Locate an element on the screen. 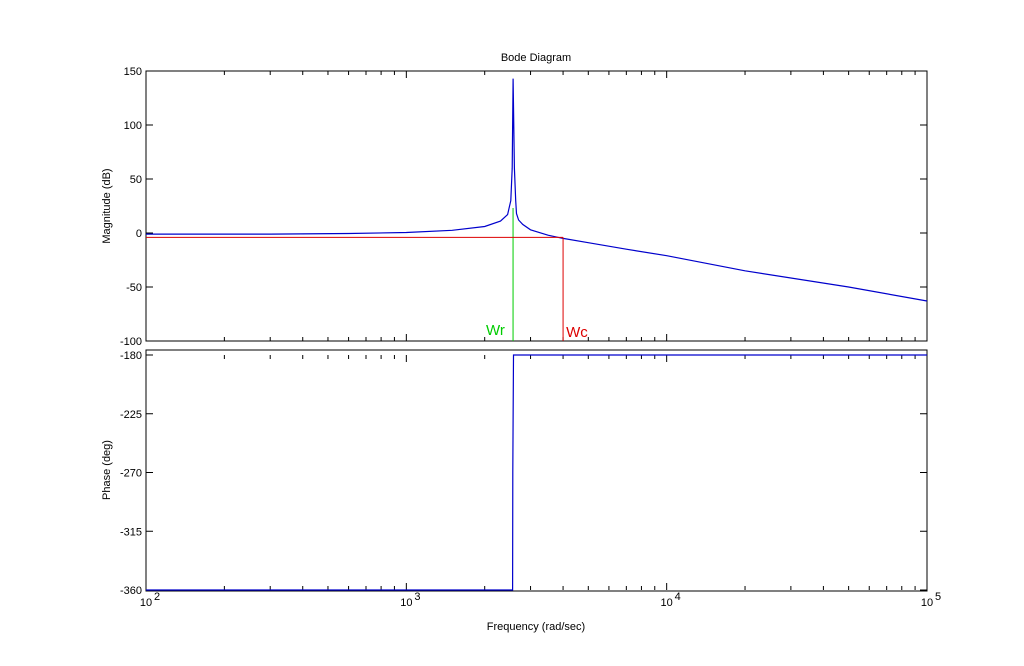  x-tick-exponent: 4 is located at coordinates (678, 597).